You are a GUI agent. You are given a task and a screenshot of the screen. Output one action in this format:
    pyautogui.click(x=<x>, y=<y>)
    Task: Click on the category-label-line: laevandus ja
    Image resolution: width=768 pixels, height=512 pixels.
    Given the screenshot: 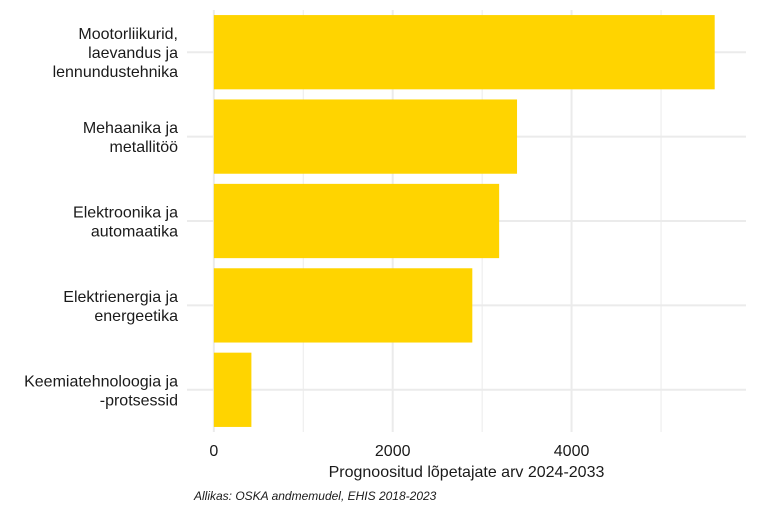 What is the action you would take?
    pyautogui.click(x=133, y=53)
    